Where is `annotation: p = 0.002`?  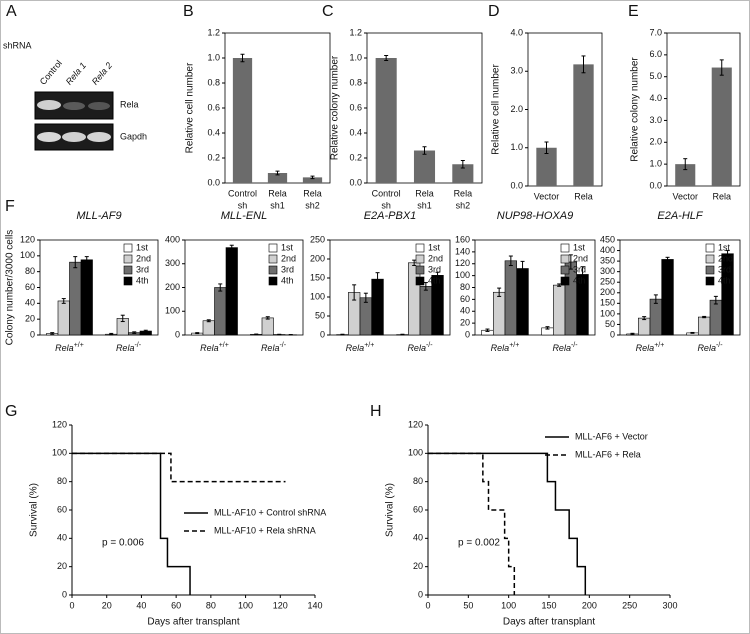 annotation: p = 0.002 is located at coordinates (479, 543).